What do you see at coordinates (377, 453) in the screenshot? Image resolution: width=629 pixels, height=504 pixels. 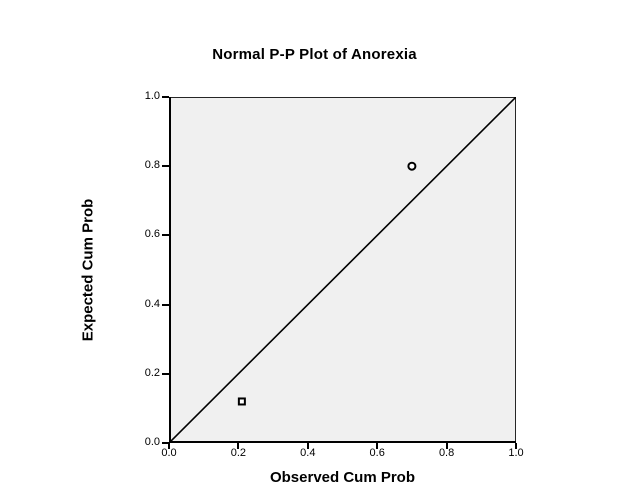 I see `x-tick-label: 0.6` at bounding box center [377, 453].